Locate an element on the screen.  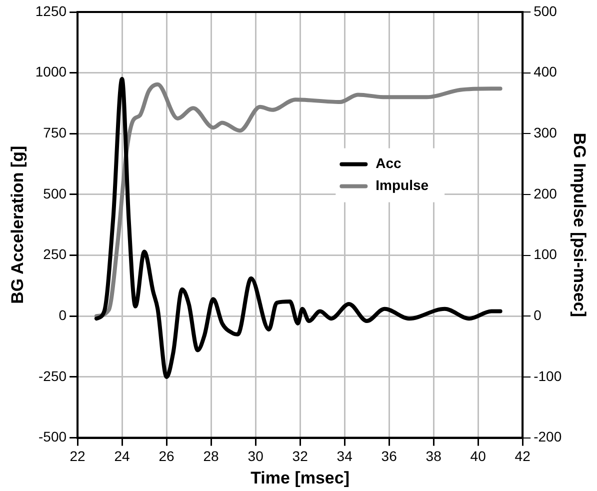
y2-tick-label: 200 is located at coordinates (546, 193).